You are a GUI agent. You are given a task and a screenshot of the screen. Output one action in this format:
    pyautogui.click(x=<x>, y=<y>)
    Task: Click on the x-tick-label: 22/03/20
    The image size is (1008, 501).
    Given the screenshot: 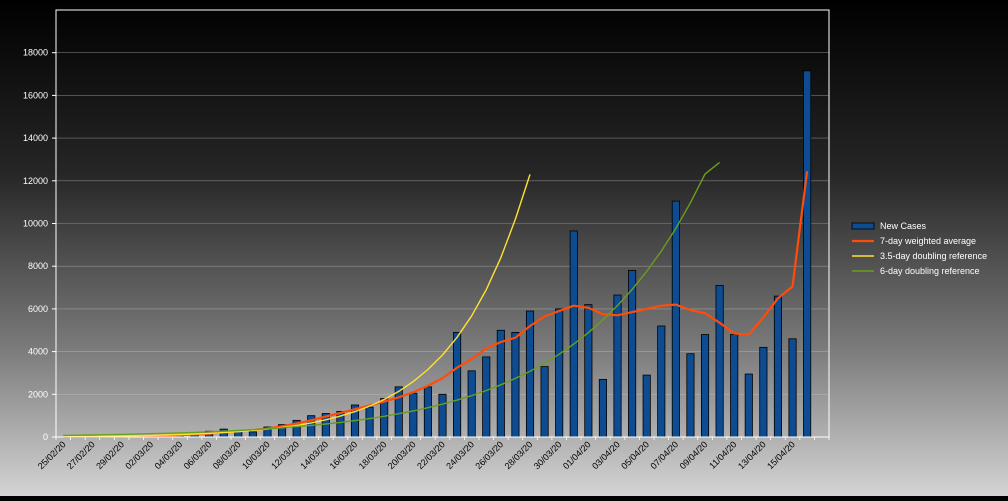 What is the action you would take?
    pyautogui.click(x=431, y=455)
    